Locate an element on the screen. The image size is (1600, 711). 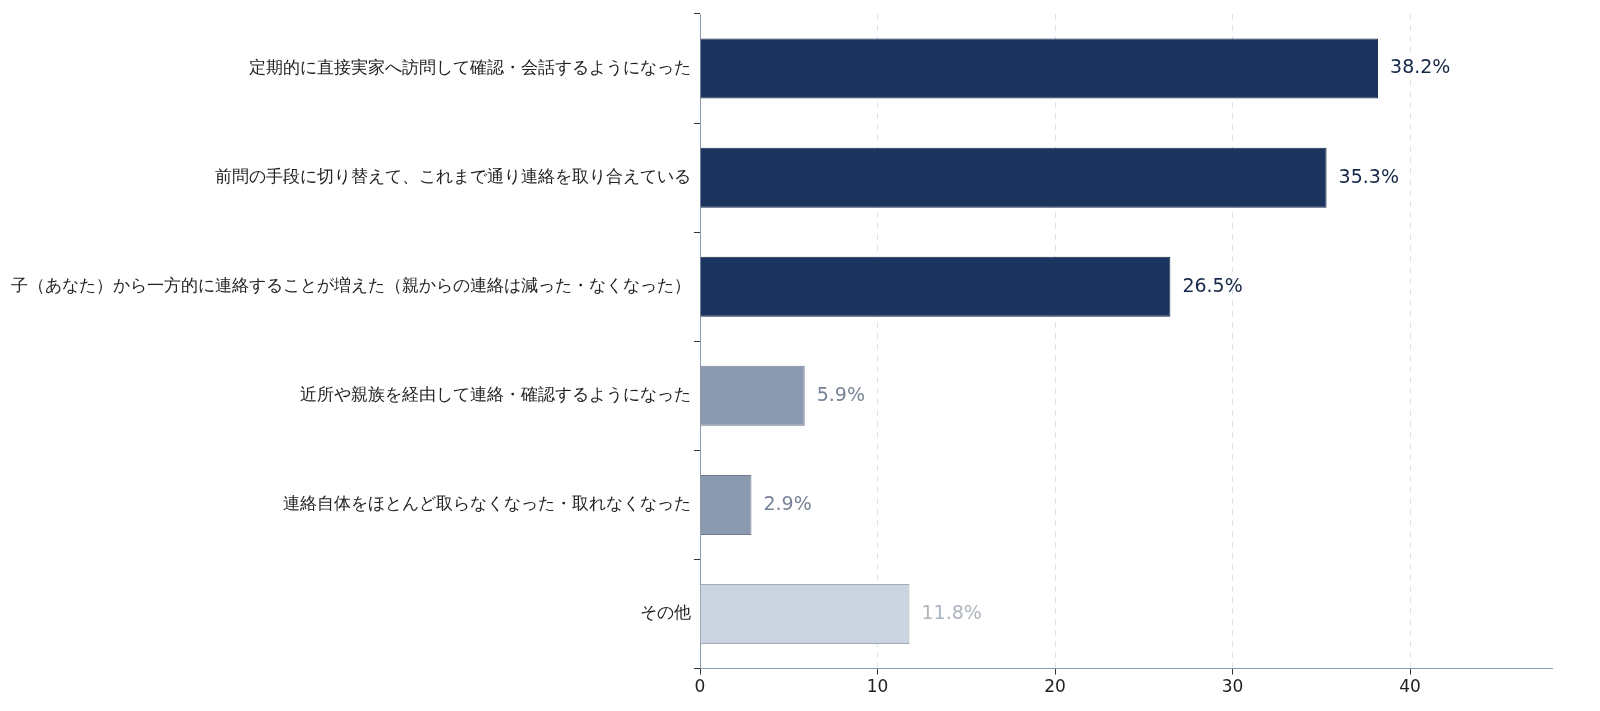
data-label: 35.3% is located at coordinates (1368, 175).